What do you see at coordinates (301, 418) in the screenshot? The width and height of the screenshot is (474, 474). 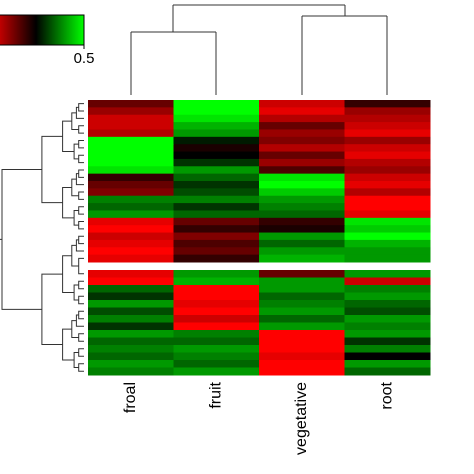 I see `column-label: vegetative` at bounding box center [301, 418].